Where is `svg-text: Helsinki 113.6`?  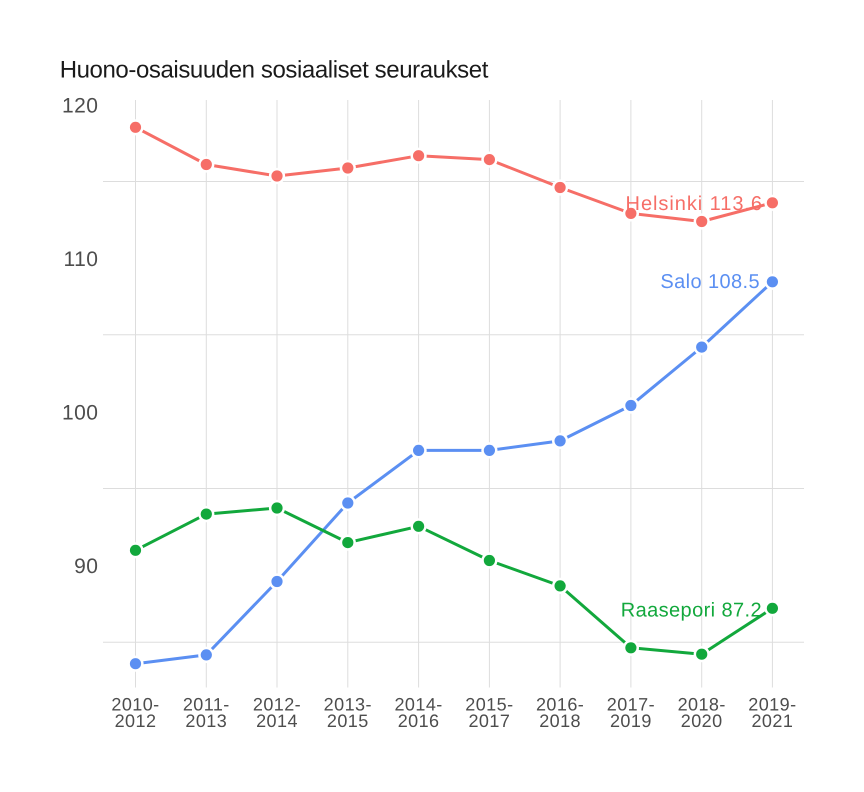 svg-text: Helsinki 113.6 is located at coordinates (694, 204).